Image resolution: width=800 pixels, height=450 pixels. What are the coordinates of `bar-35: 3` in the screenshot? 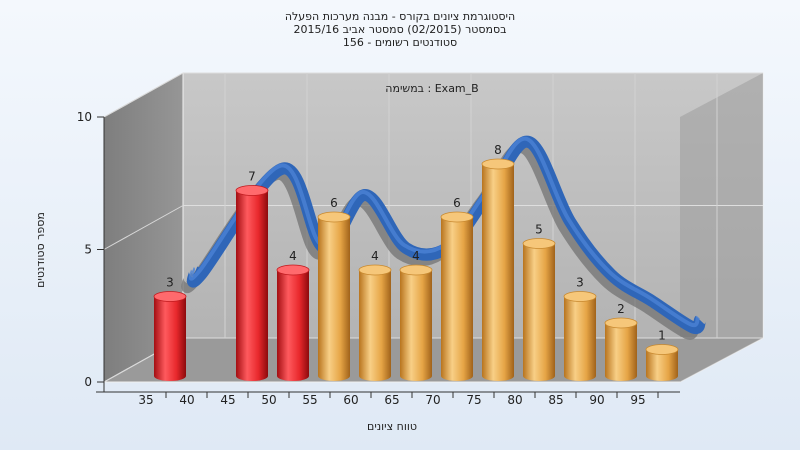 It's located at (170, 328).